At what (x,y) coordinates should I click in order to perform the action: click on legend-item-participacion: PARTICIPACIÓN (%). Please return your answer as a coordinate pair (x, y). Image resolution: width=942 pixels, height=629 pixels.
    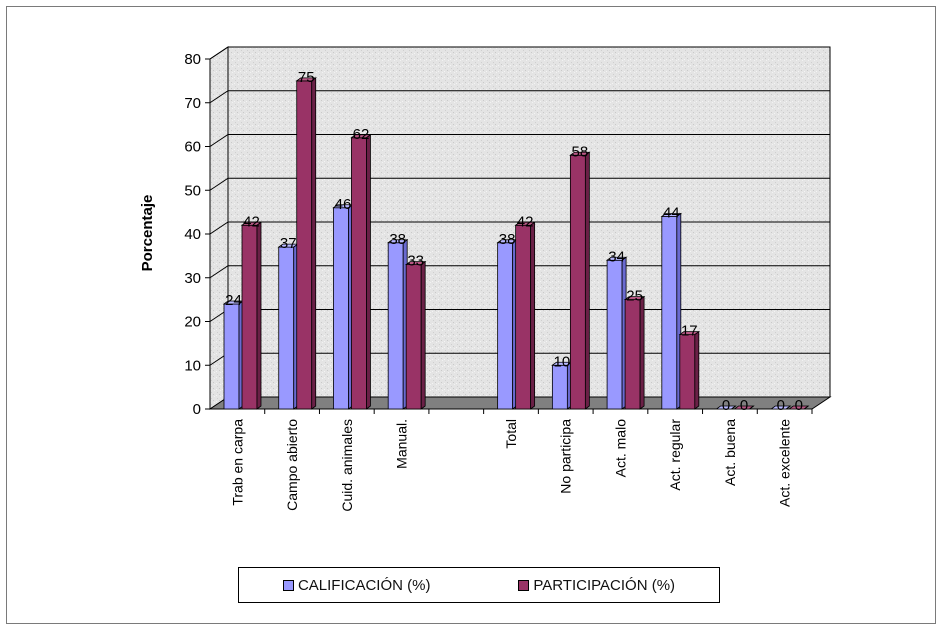
    Looking at the image, I should click on (596, 585).